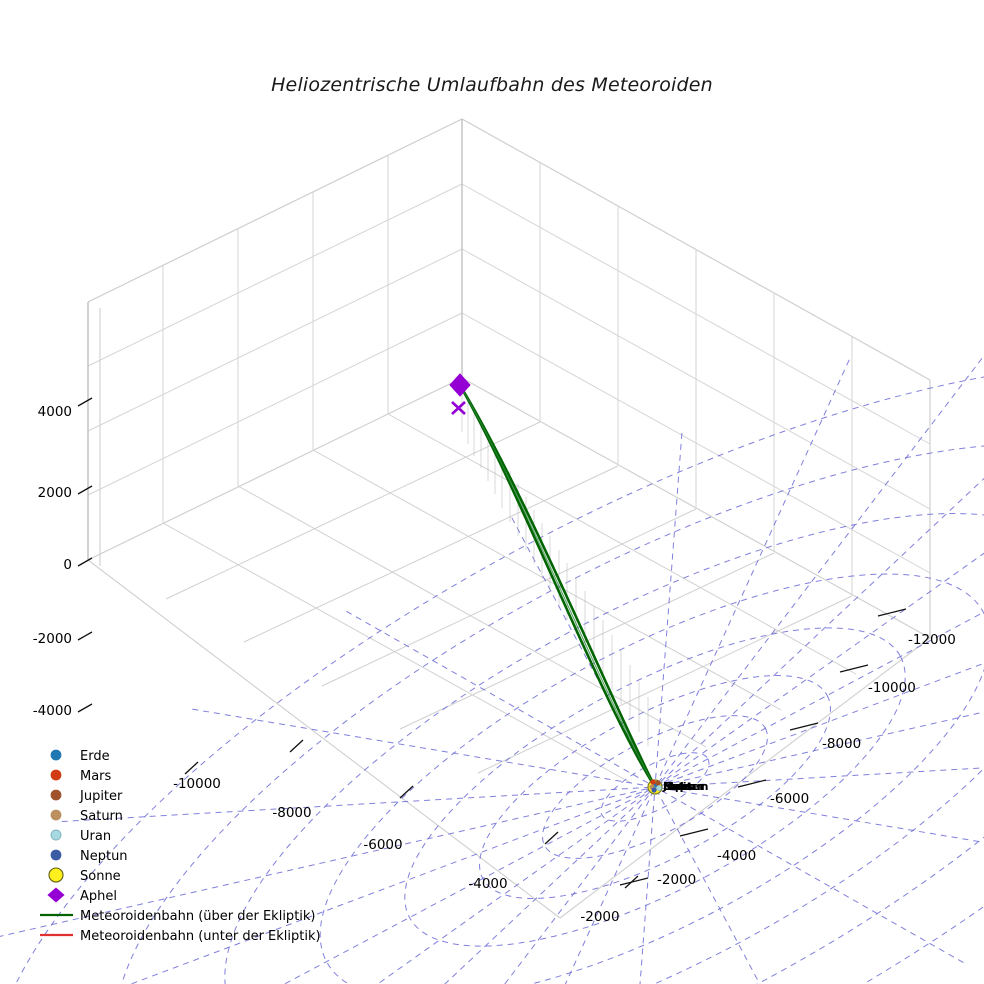 This screenshot has width=984, height=984. I want to click on legend-marker-jupiter-icon, so click(56, 795).